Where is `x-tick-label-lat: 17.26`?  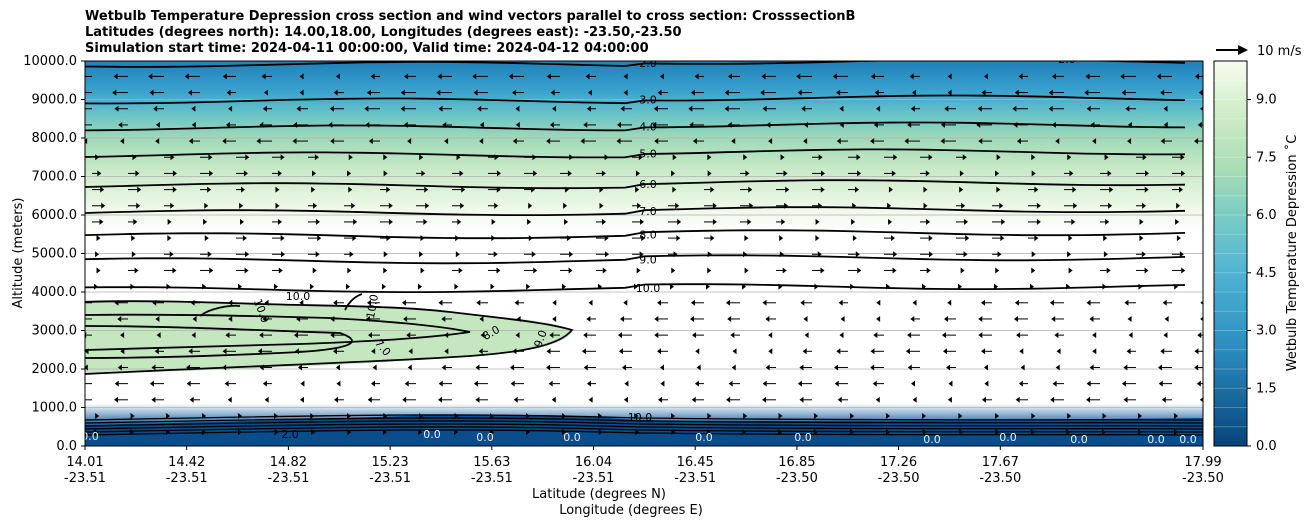 x-tick-label-lat: 17.26 is located at coordinates (898, 462).